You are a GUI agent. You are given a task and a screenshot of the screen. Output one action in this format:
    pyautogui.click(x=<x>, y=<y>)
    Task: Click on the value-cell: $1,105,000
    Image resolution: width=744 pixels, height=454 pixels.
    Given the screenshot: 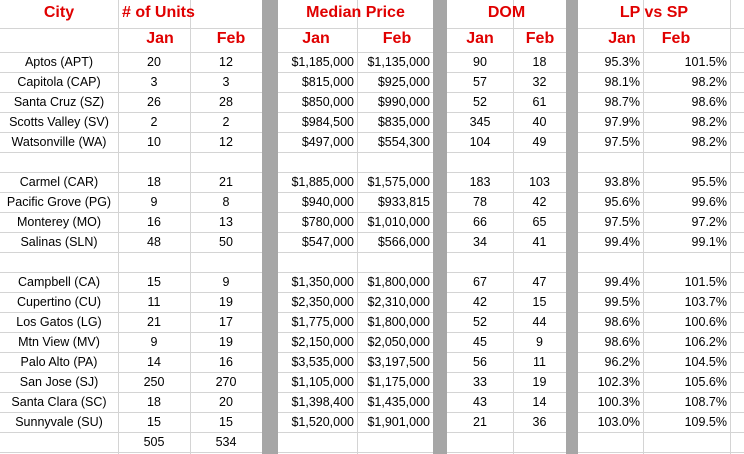 What is the action you would take?
    pyautogui.click(x=322, y=382)
    